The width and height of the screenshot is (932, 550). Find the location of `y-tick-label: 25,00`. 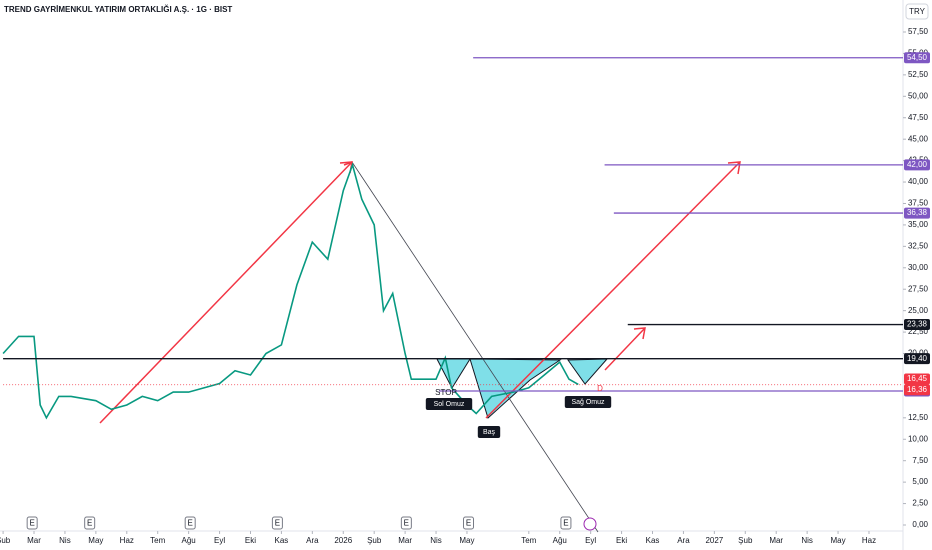

y-tick-label: 25,00 is located at coordinates (918, 310).